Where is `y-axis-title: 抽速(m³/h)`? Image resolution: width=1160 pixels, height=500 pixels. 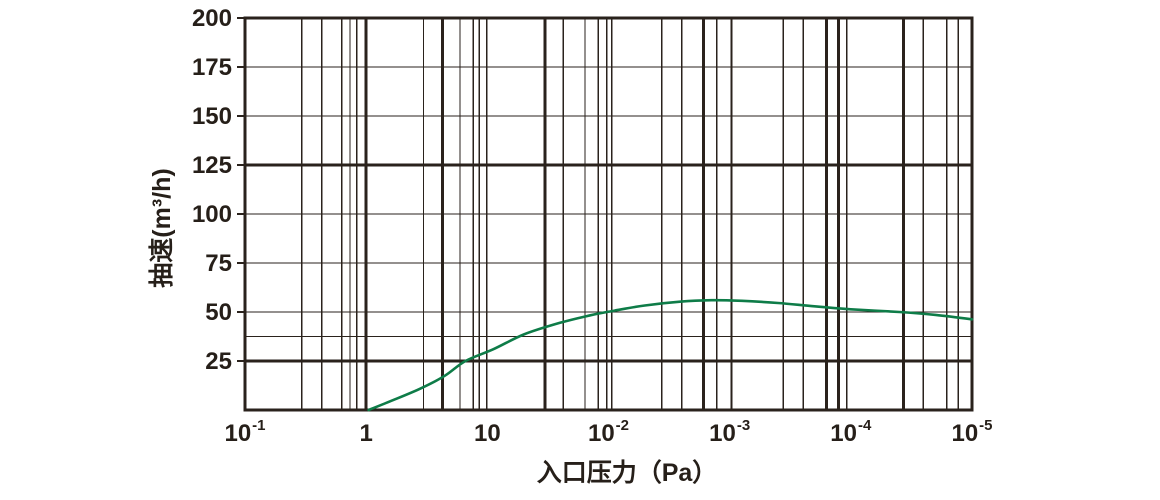
y-axis-title: 抽速(m³/h) is located at coordinates (162, 227).